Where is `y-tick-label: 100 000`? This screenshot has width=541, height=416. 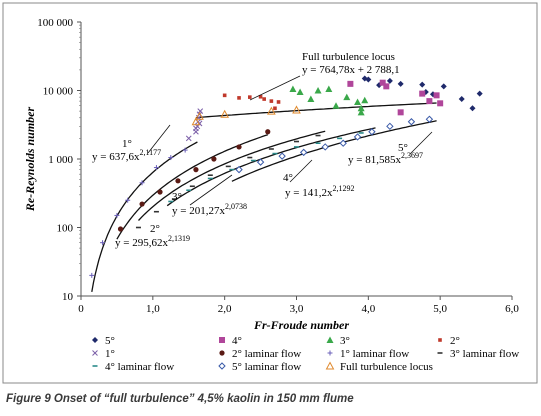 y-tick-label: 100 000 is located at coordinates (55, 23).